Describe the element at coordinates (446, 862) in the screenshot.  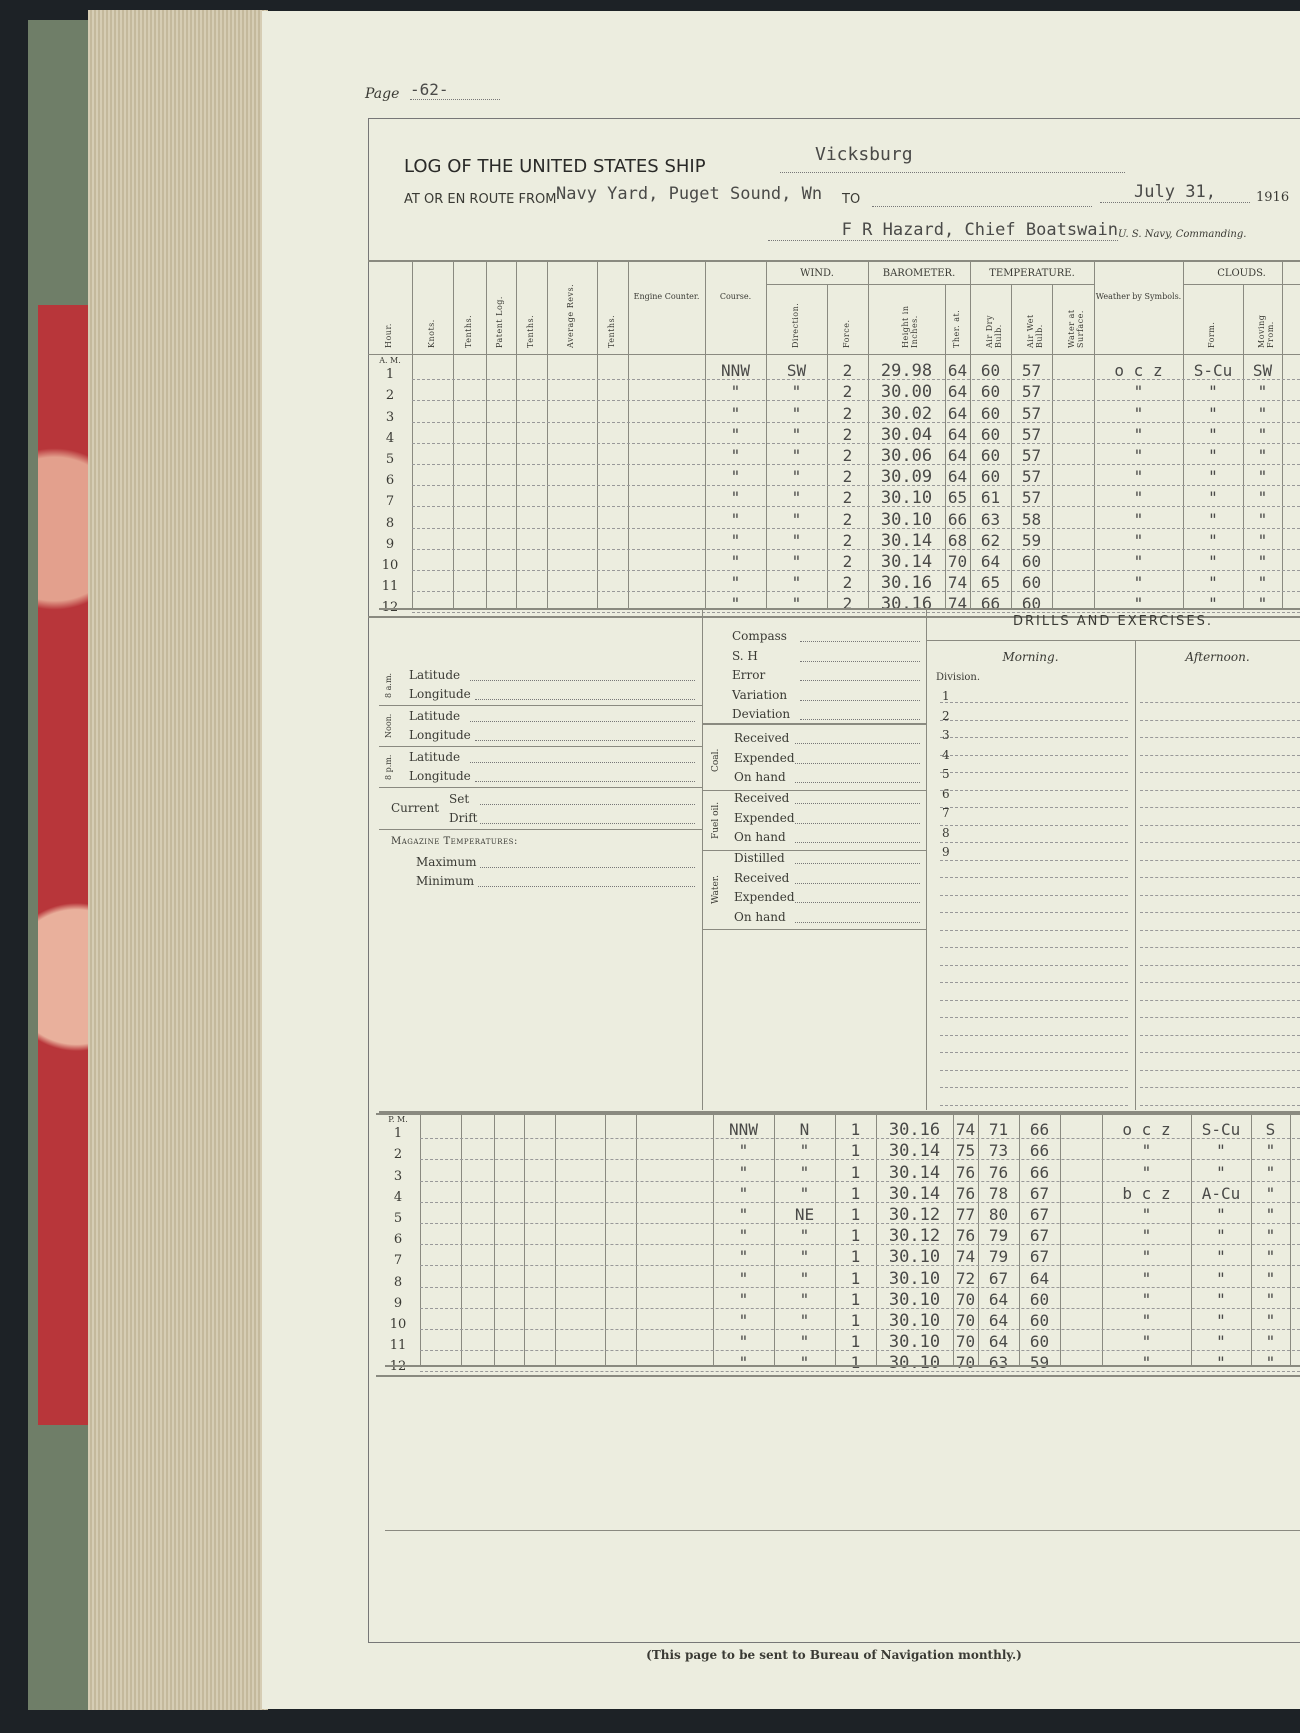
I see `maximum-label: Maximum` at that location.